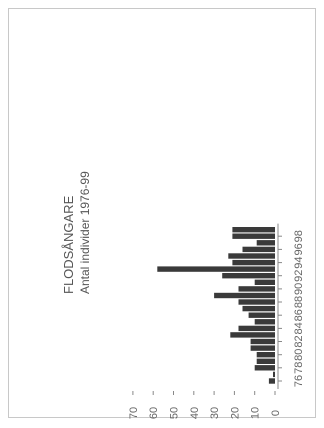 This screenshot has width=324, height=428. I want to click on year-tick-label: 82, so click(299, 341).